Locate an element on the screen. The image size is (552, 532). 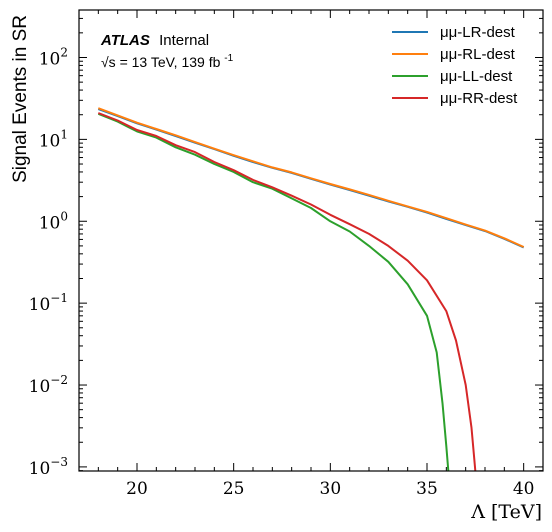
y-tick-label: 10⁻² is located at coordinates (48, 385).